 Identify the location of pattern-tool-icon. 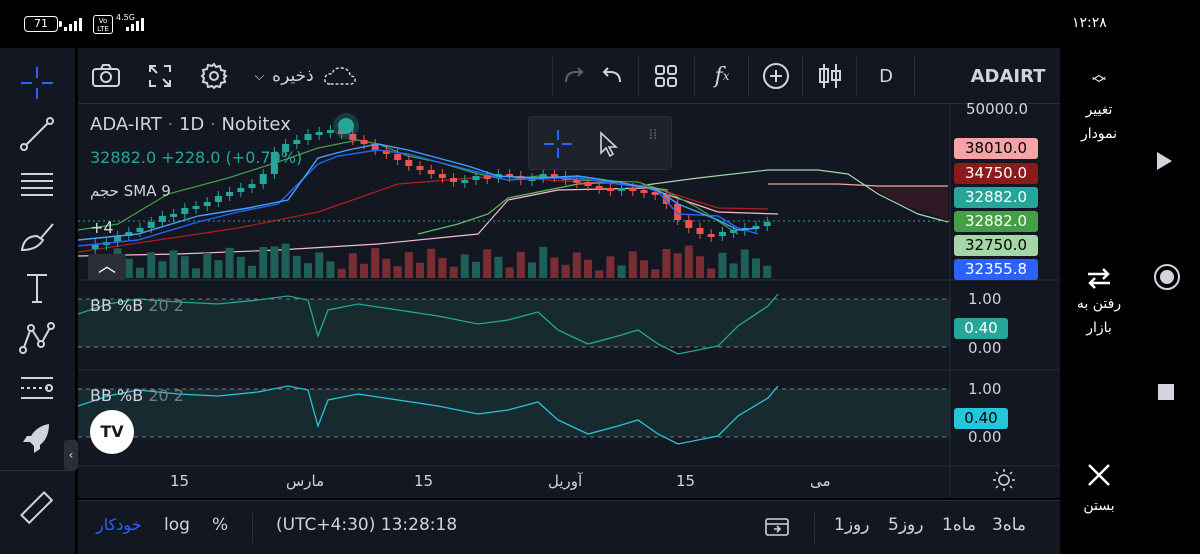
(37, 338).